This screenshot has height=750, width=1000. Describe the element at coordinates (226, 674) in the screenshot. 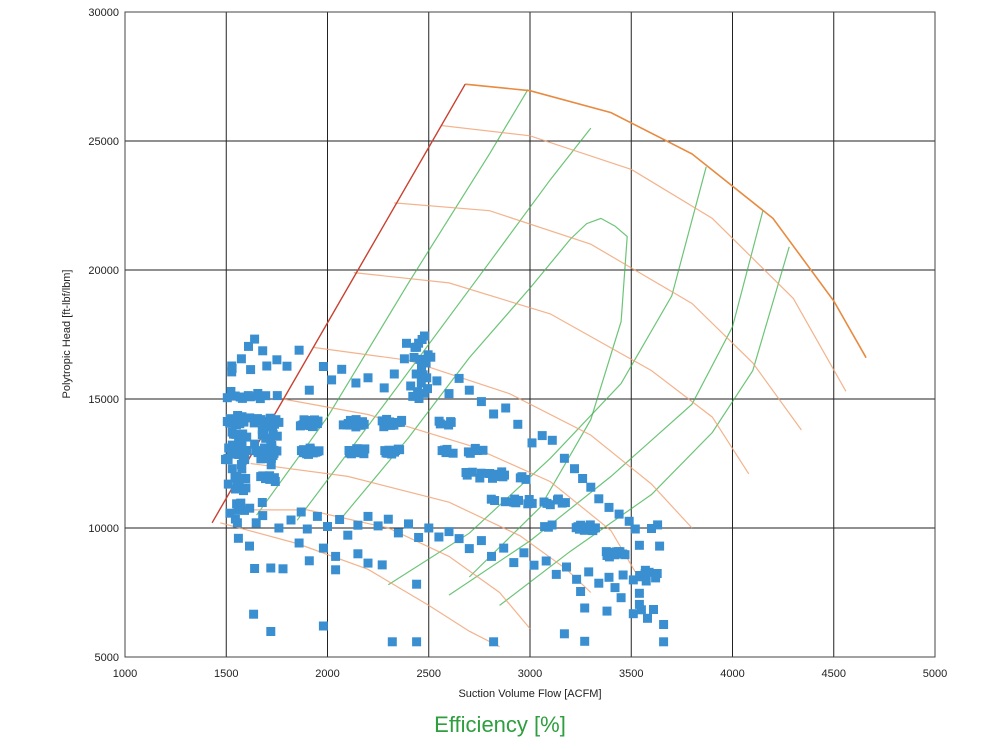

I see `x-tick-label: 1500` at that location.